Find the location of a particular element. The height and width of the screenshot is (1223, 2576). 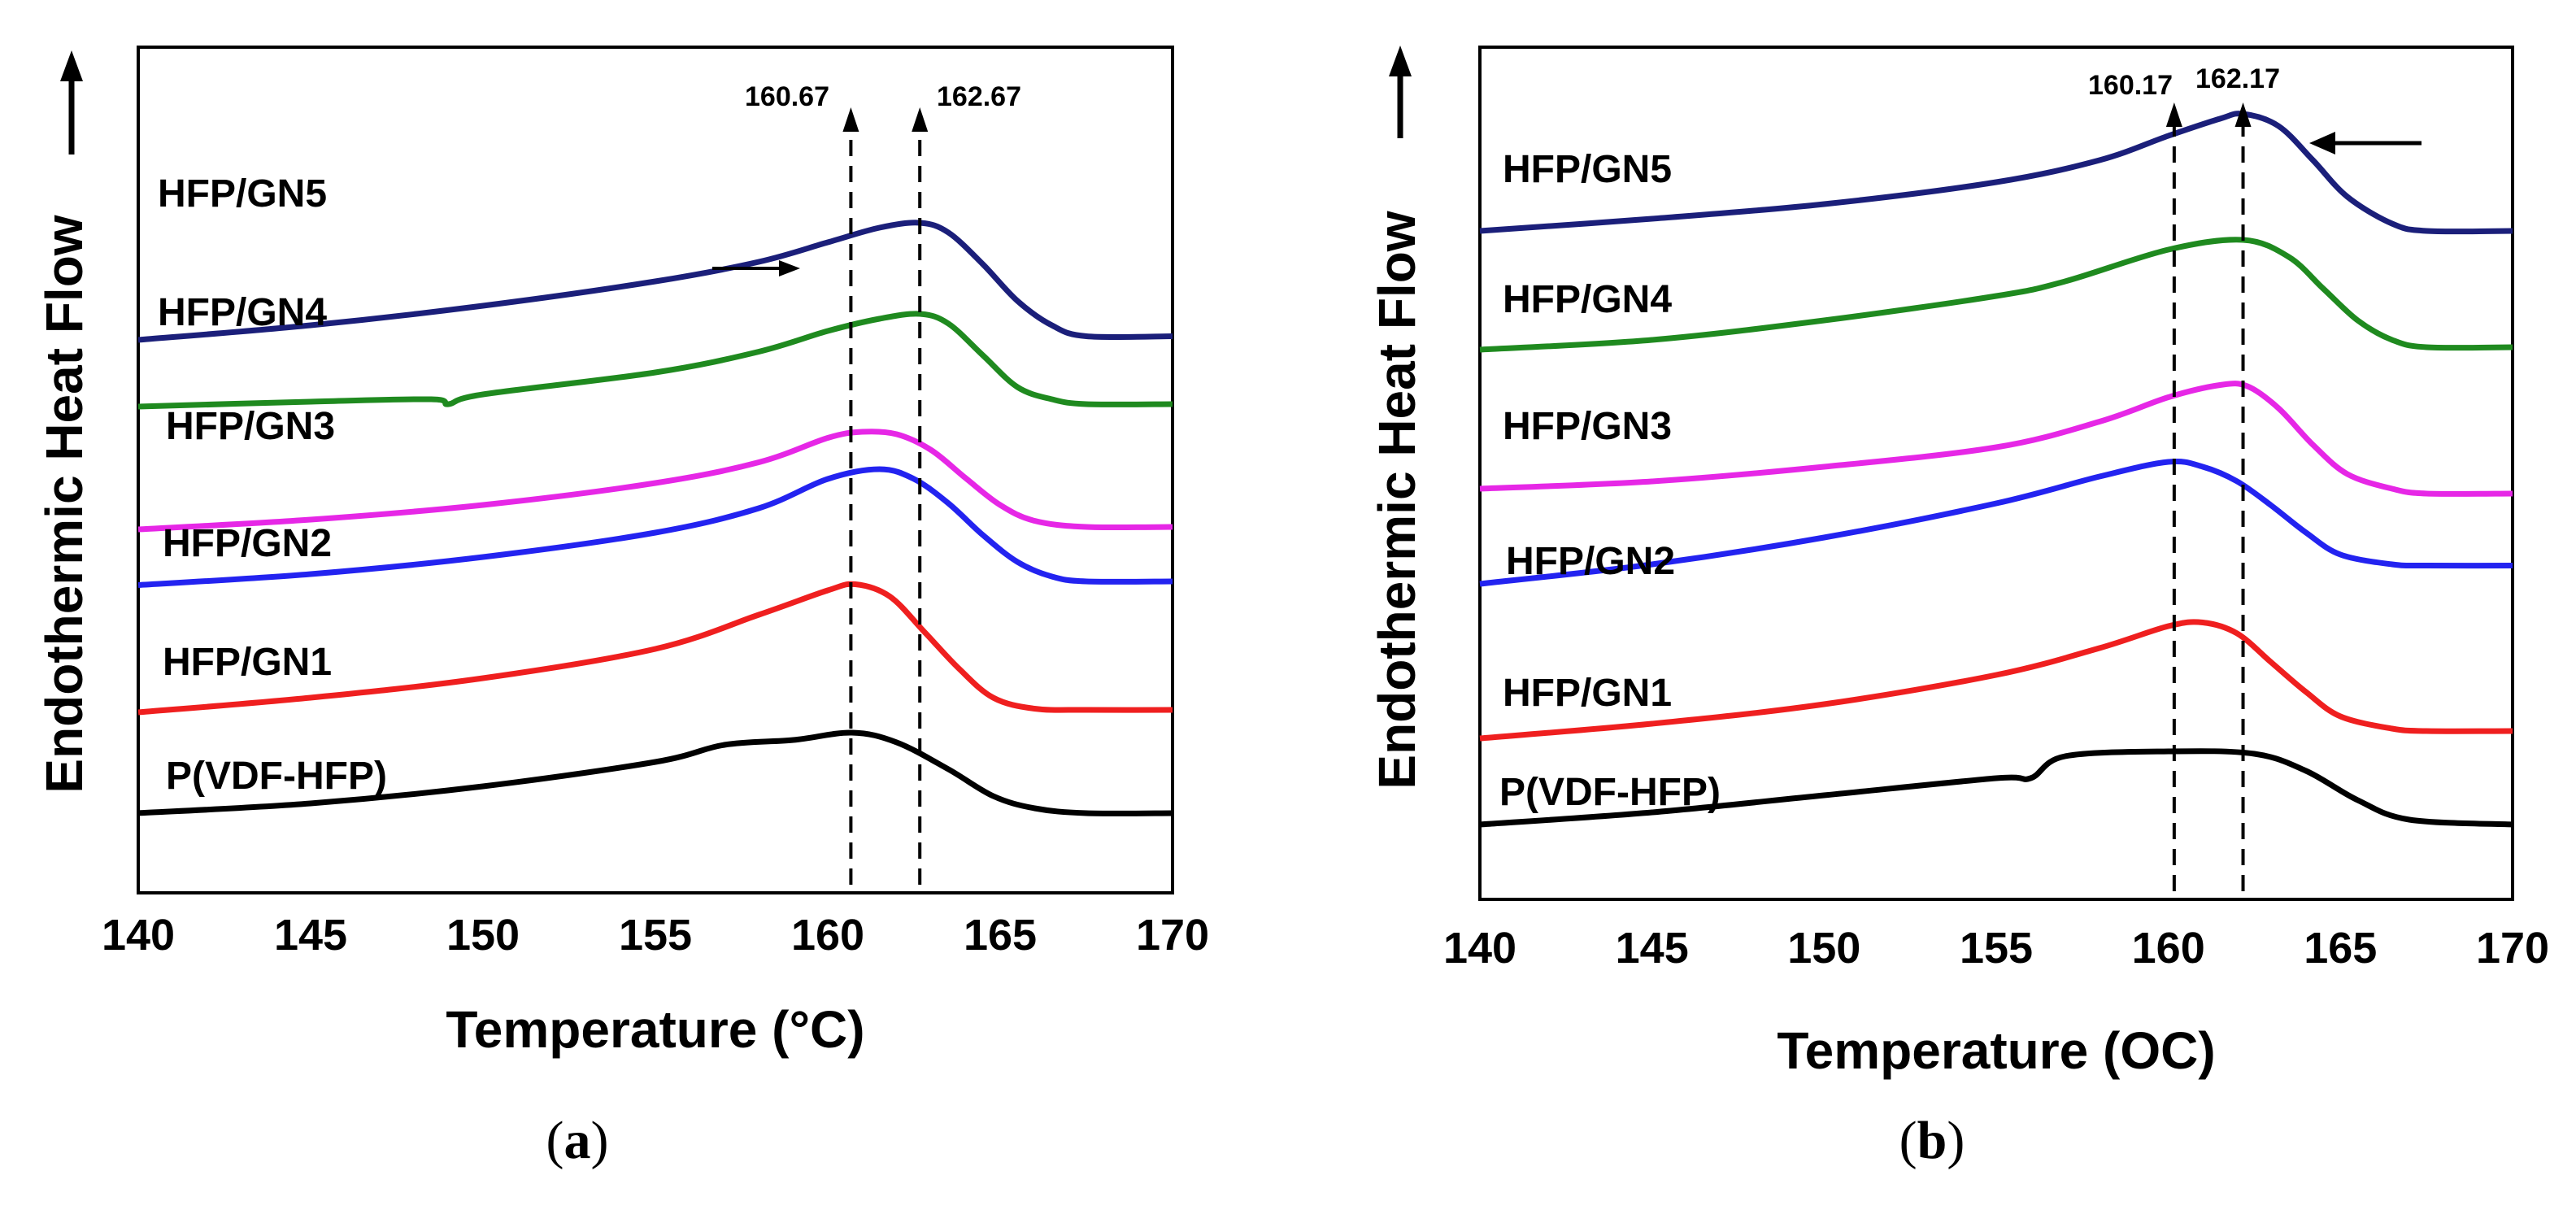

peak-label-a-162-67: 162.67 is located at coordinates (979, 96).